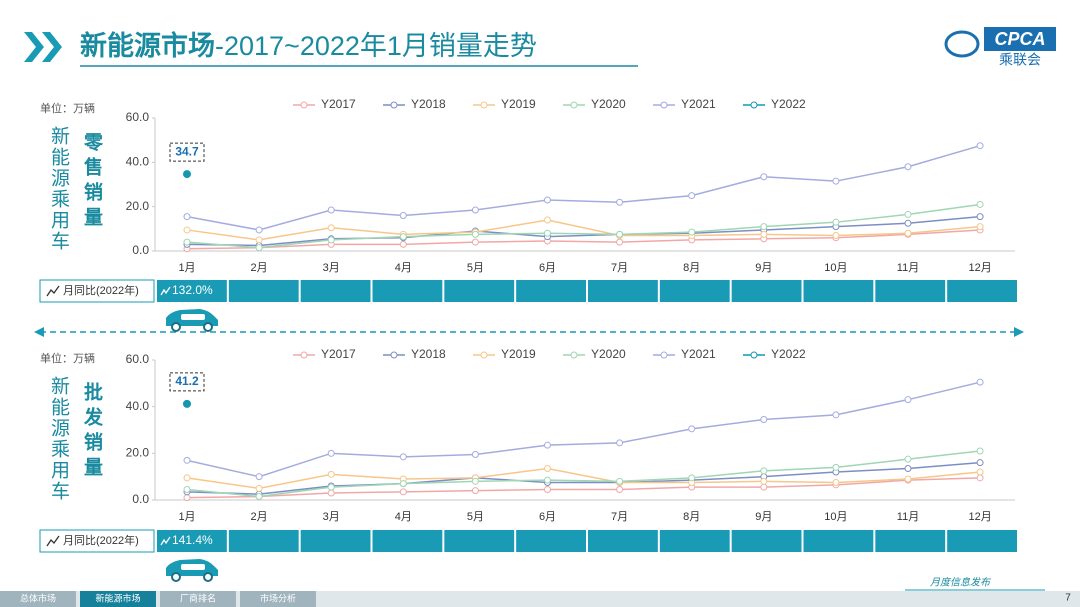 This screenshot has height=607, width=1080. I want to click on data-label: 34.7, so click(187, 151).